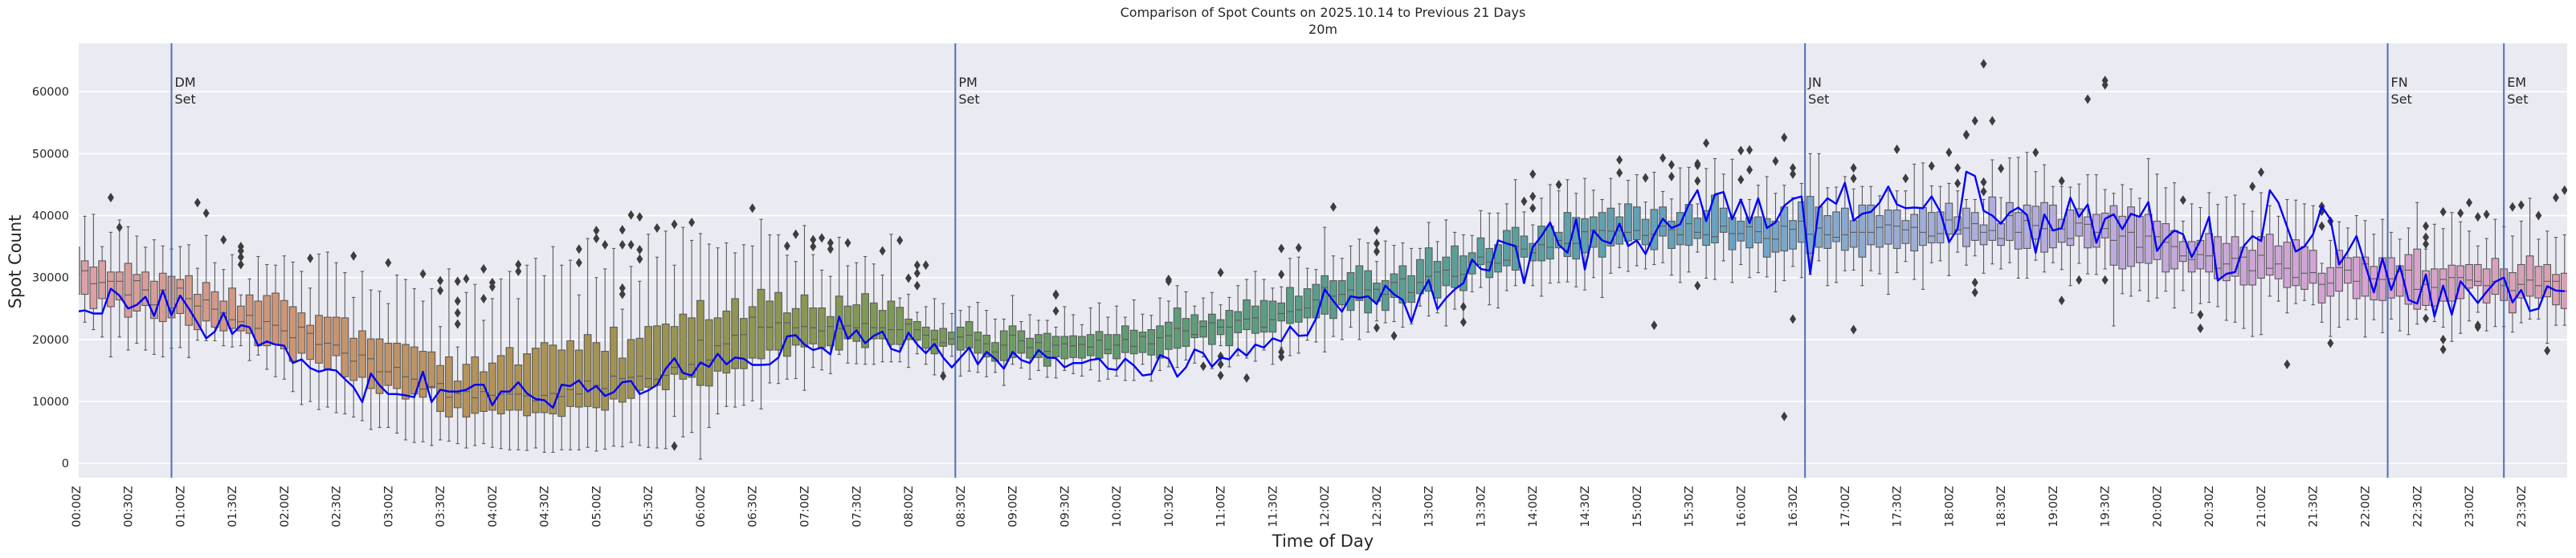 The height and width of the screenshot is (558, 2576). Describe the element at coordinates (1481, 506) in the screenshot. I see `x-tick-label: 13:30Z` at that location.